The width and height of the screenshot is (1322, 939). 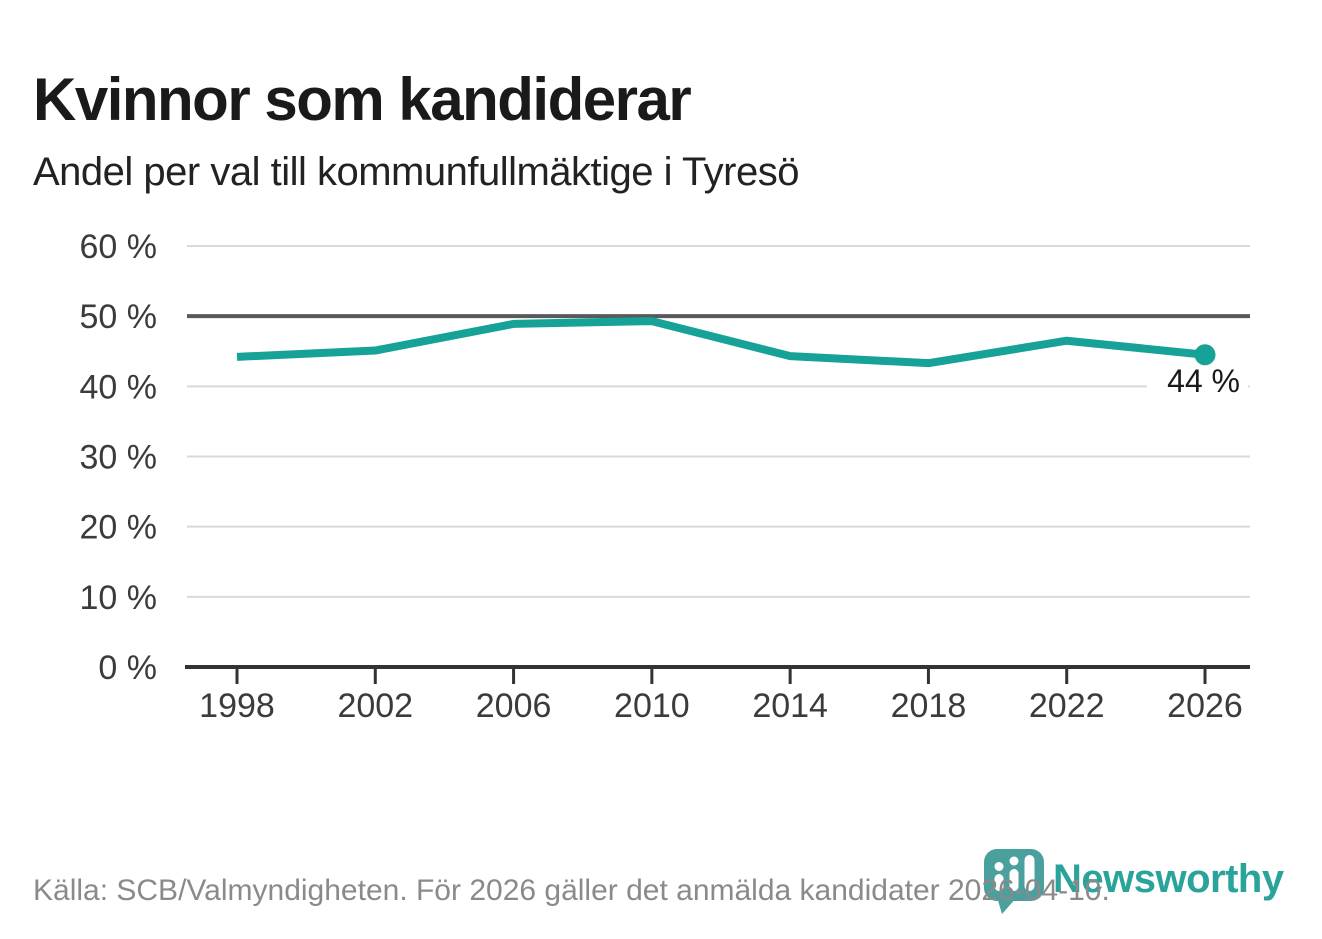 I want to click on end-point-label: 44 %, so click(x=1203, y=381).